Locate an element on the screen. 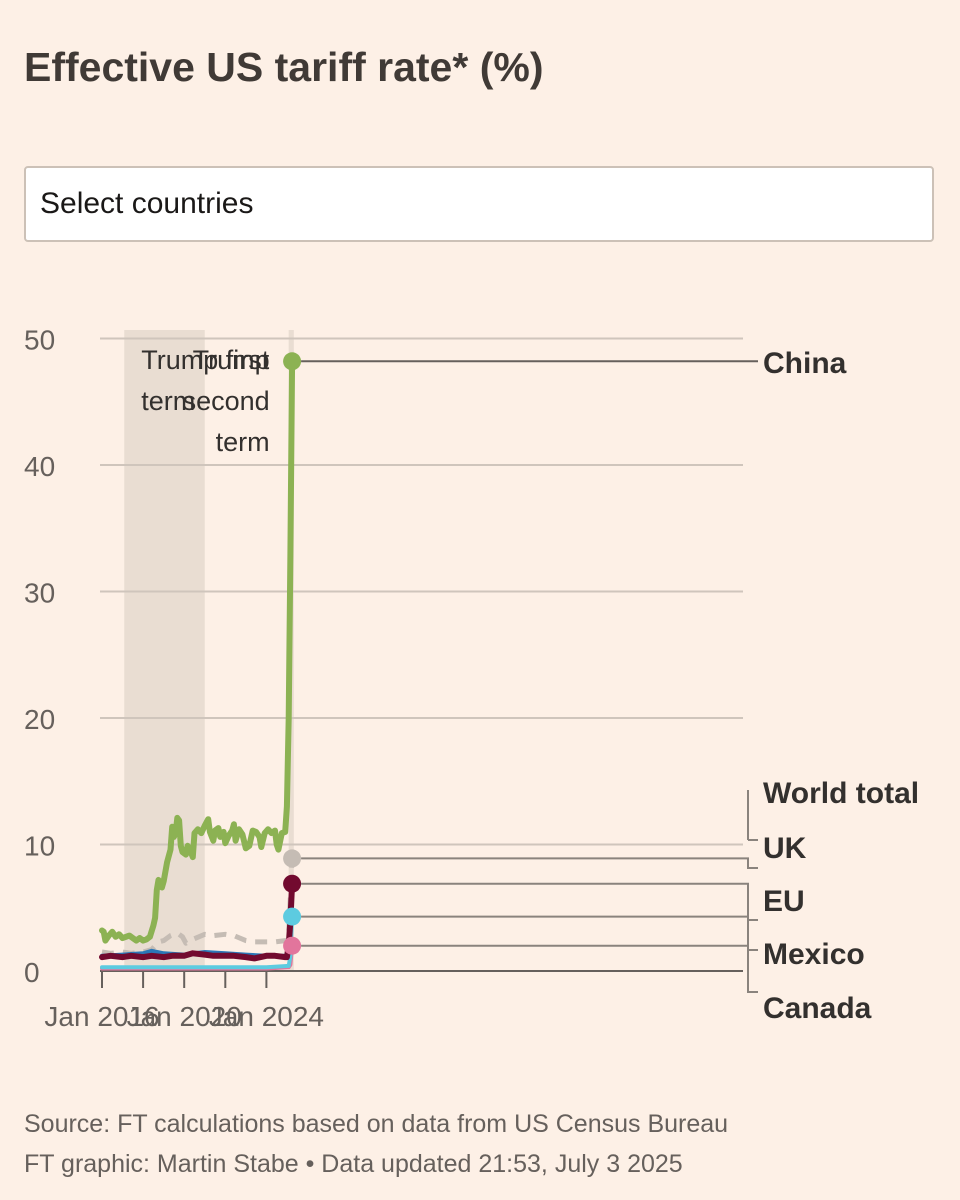 The height and width of the screenshot is (1200, 960). series-line-china is located at coordinates (197, 651).